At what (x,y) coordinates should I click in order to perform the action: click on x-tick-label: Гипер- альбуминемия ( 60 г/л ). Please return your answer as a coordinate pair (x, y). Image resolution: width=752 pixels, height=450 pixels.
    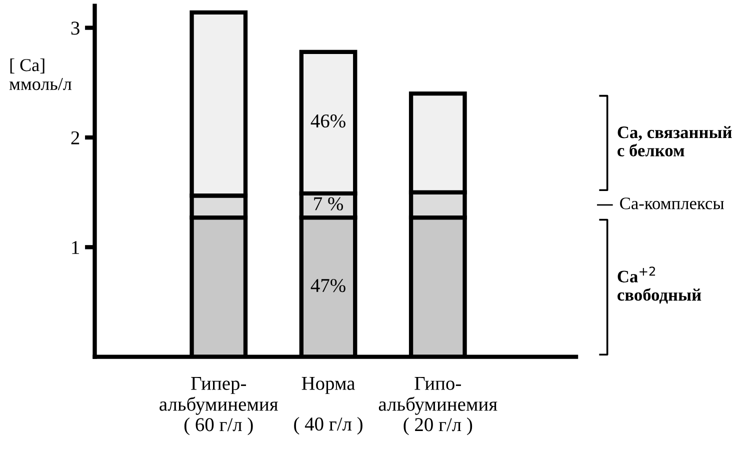
    Looking at the image, I should click on (219, 406).